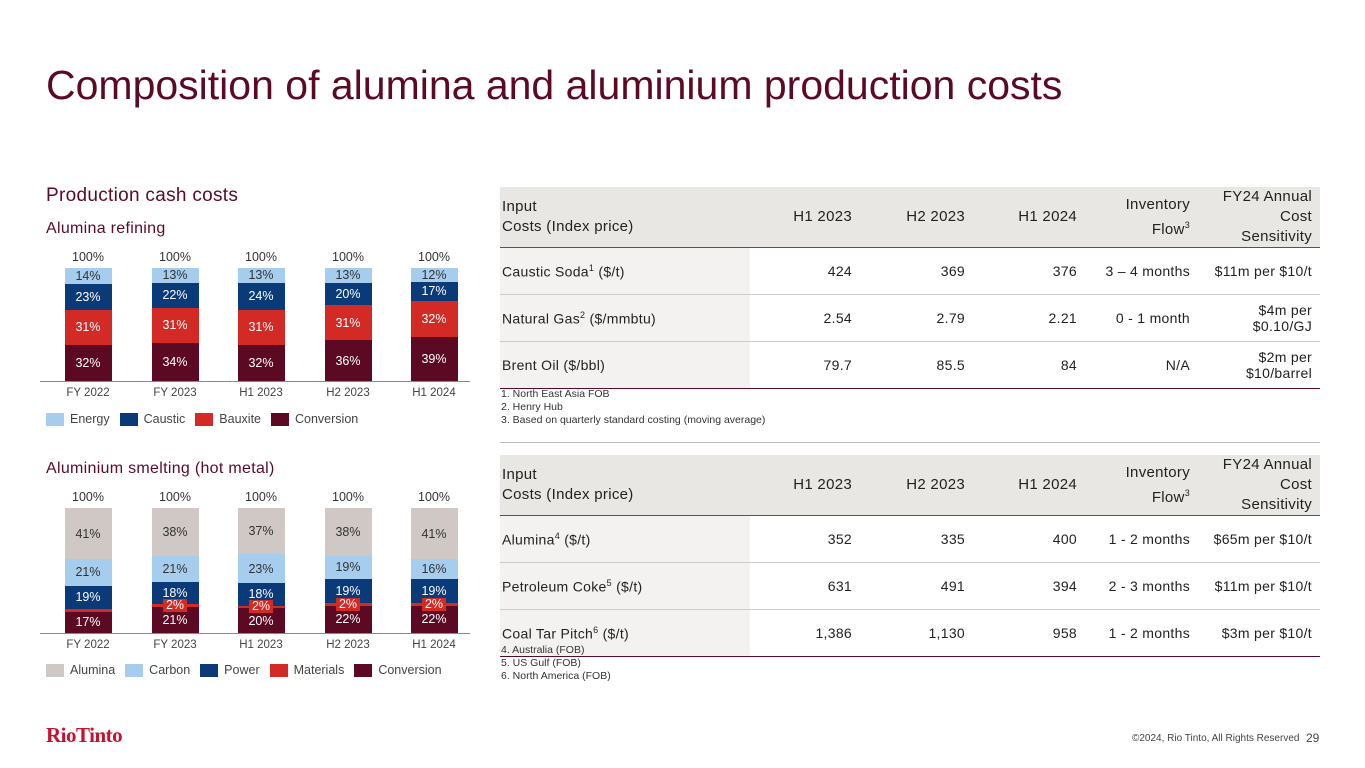 This screenshot has width=1365, height=768. I want to click on table-cell: 369, so click(916, 271).